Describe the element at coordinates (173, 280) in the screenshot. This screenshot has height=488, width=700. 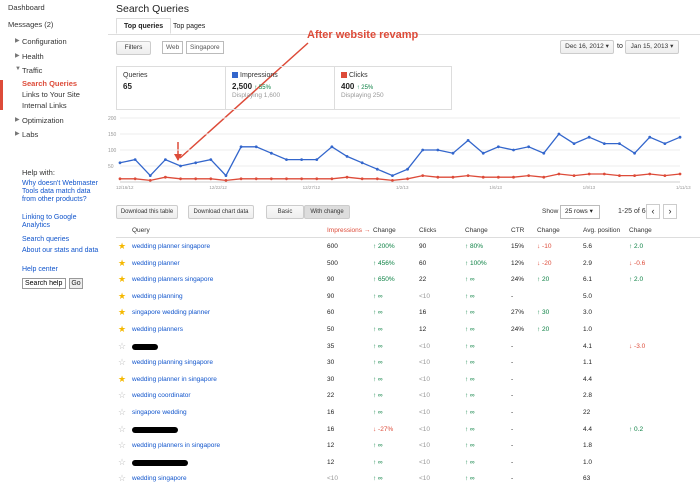
I see `query-link: wedding planners singapore` at that location.